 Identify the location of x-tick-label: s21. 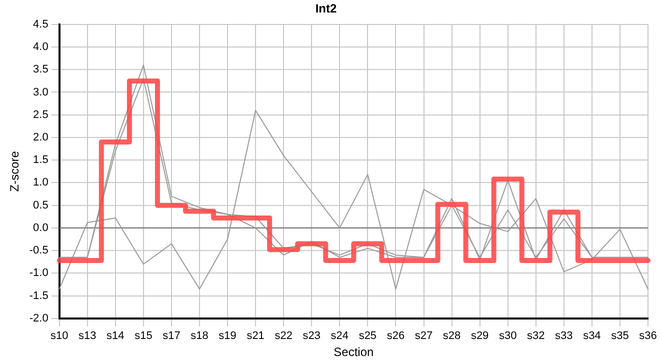
(255, 336).